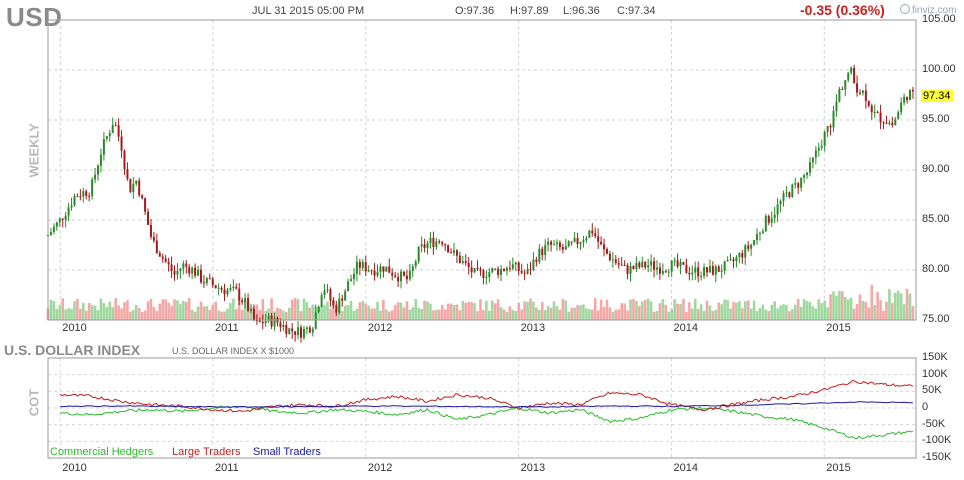  What do you see at coordinates (233, 351) in the screenshot?
I see `cot-subtitle: U.S. DOLLAR INDEX X $1000` at bounding box center [233, 351].